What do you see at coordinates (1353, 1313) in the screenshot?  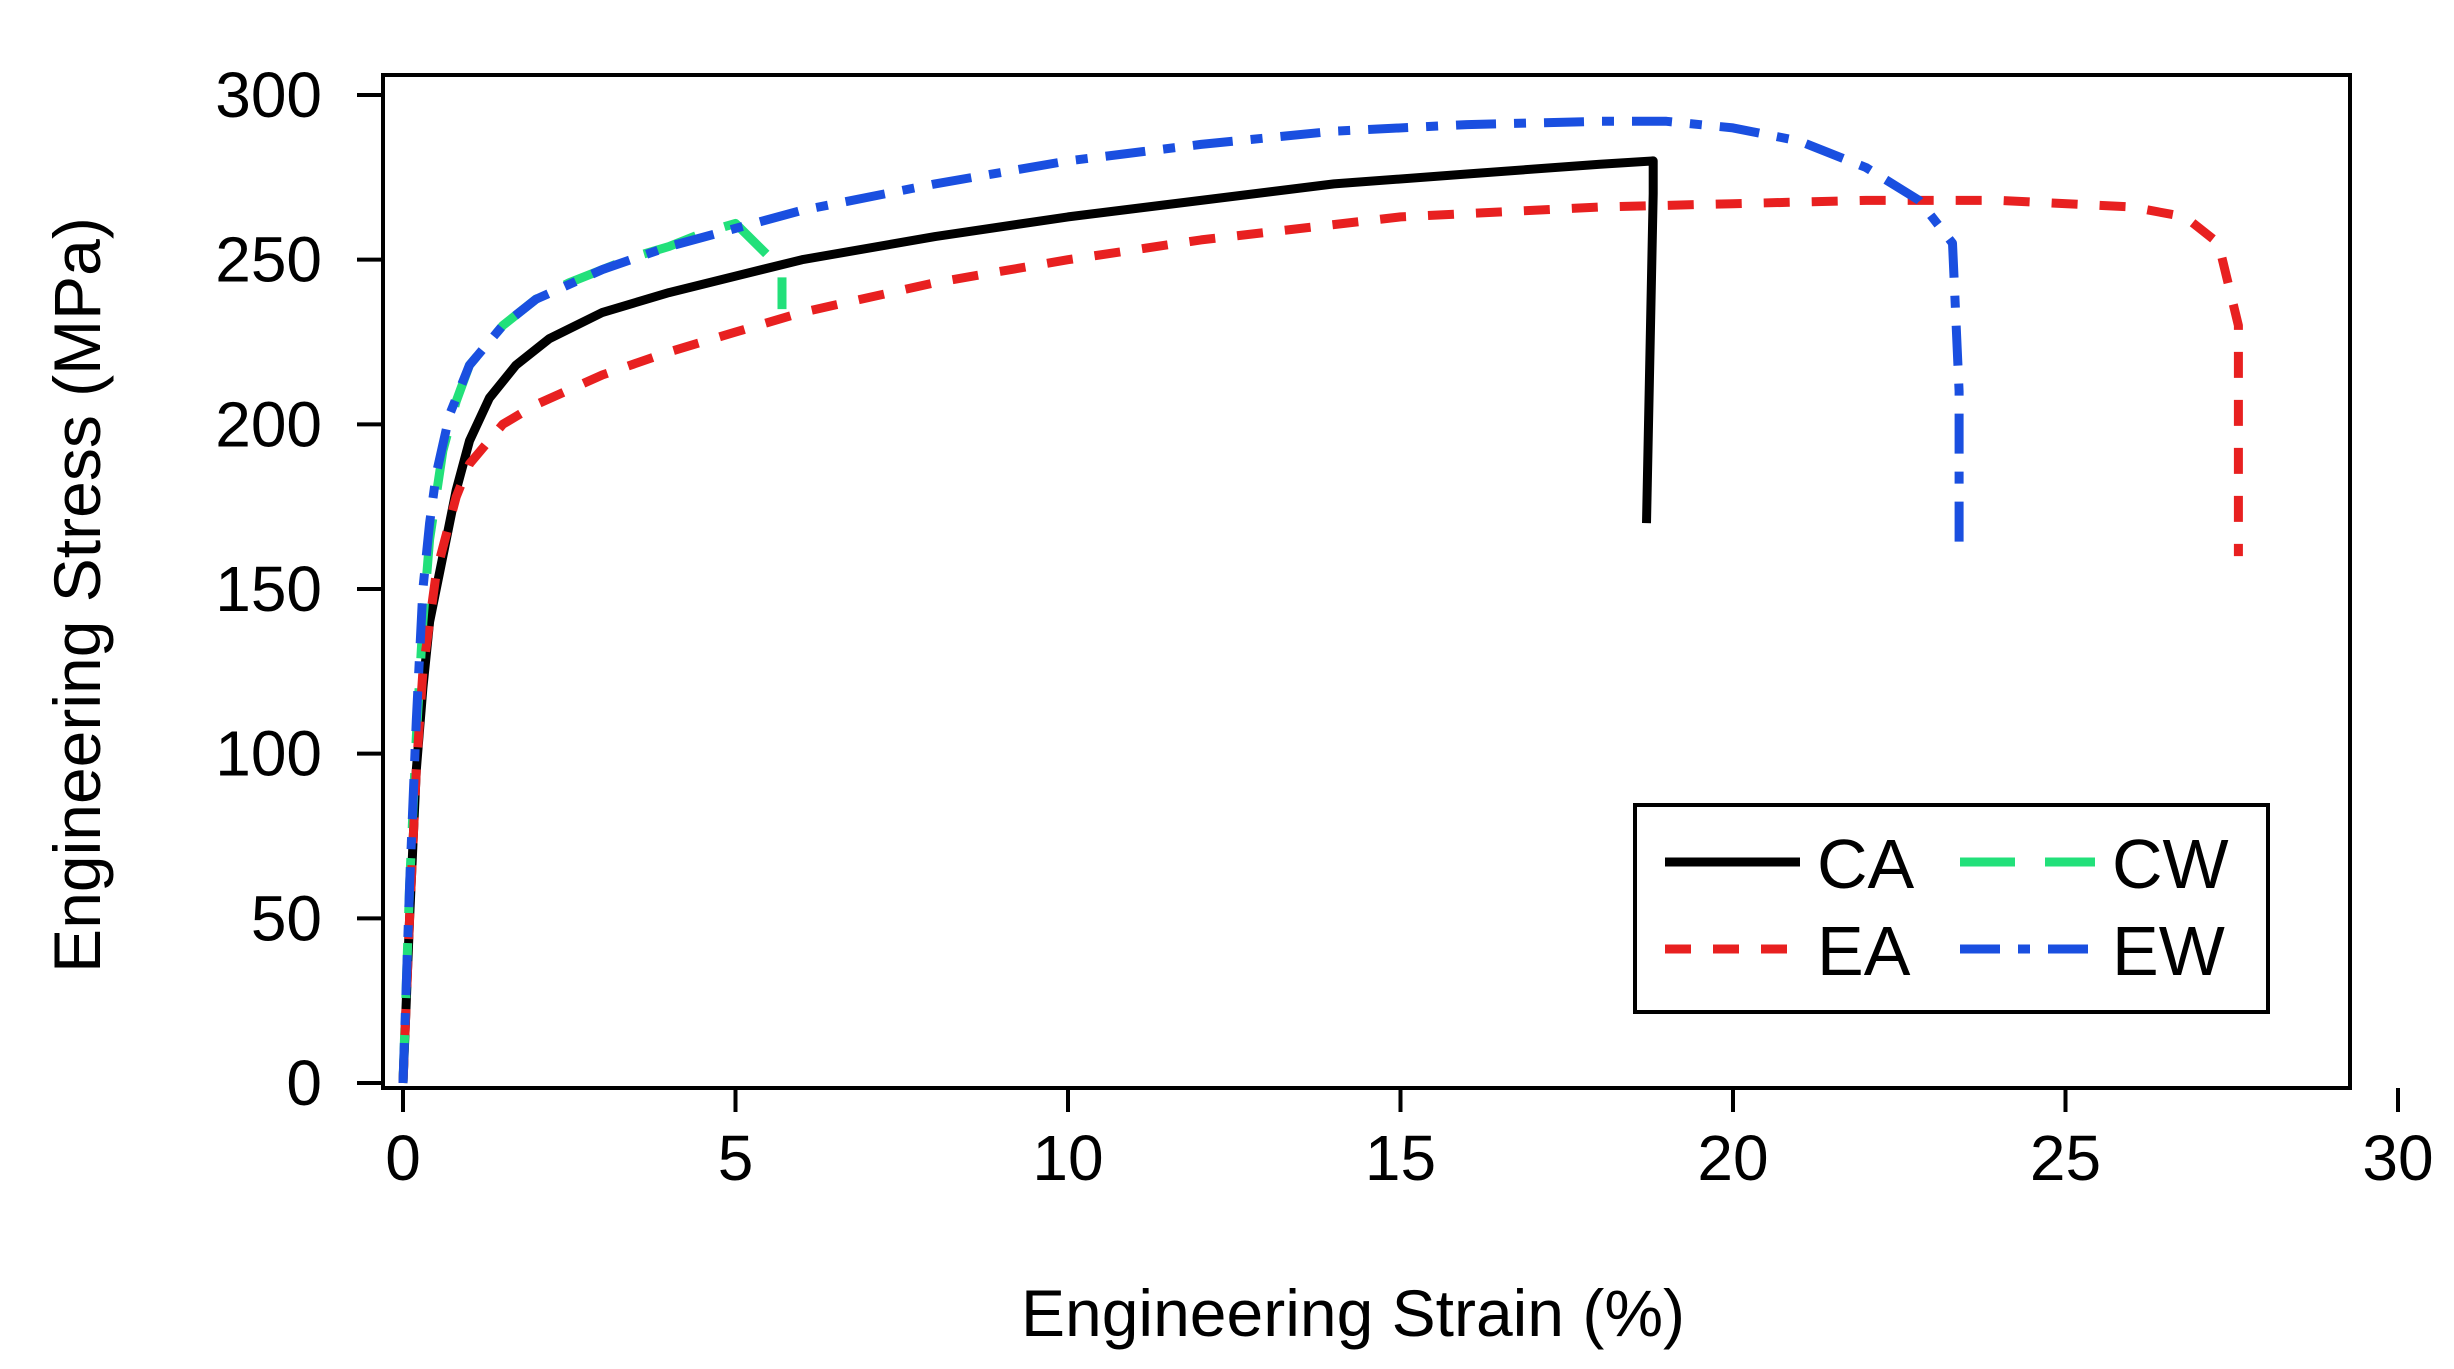 I see `x-axis-title: Engineering Strain (%)` at bounding box center [1353, 1313].